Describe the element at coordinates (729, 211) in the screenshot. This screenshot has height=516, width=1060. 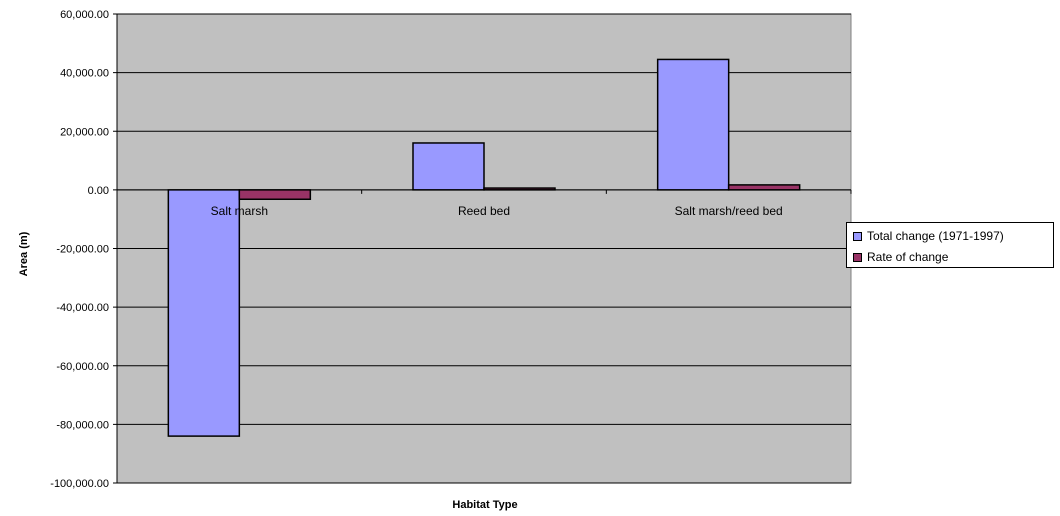
I see `category-label: Salt marsh/reed bed` at that location.